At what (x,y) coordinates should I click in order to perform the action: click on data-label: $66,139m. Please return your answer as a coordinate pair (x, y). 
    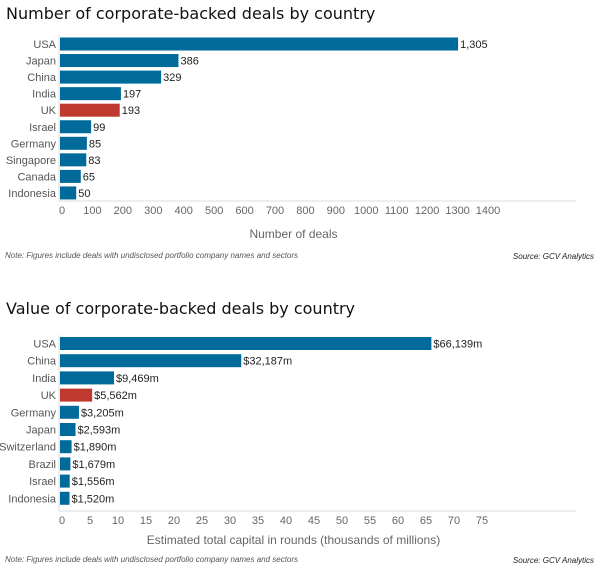
    Looking at the image, I should click on (457, 345).